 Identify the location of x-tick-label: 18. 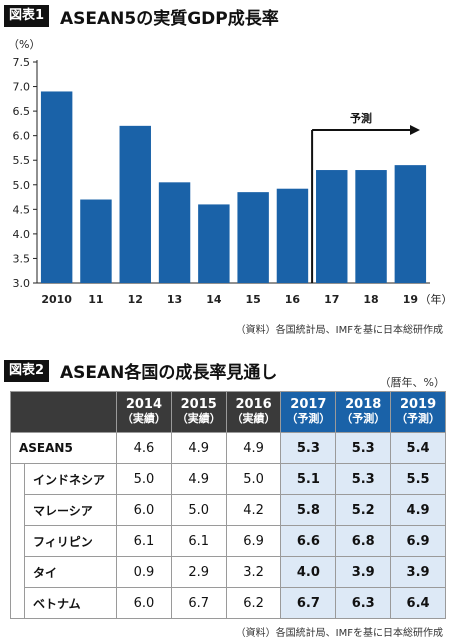
(370, 299).